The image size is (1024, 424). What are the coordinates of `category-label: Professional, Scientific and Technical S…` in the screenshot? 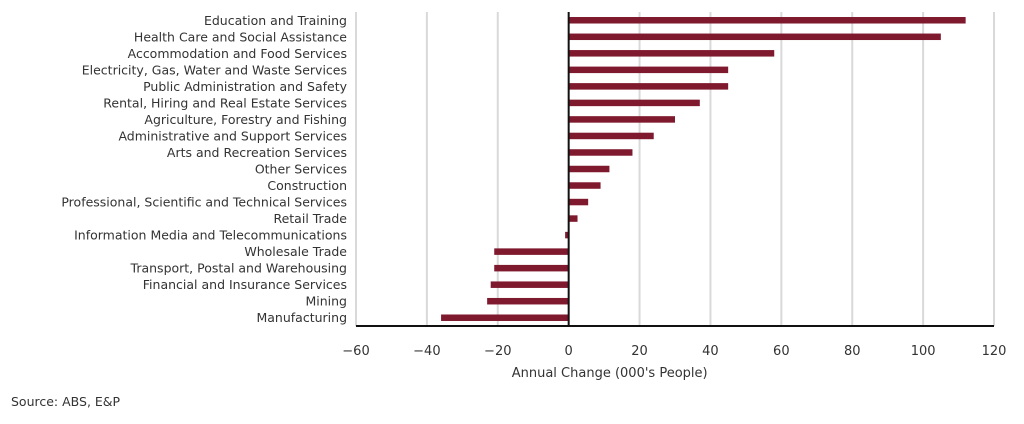 It's located at (204, 202).